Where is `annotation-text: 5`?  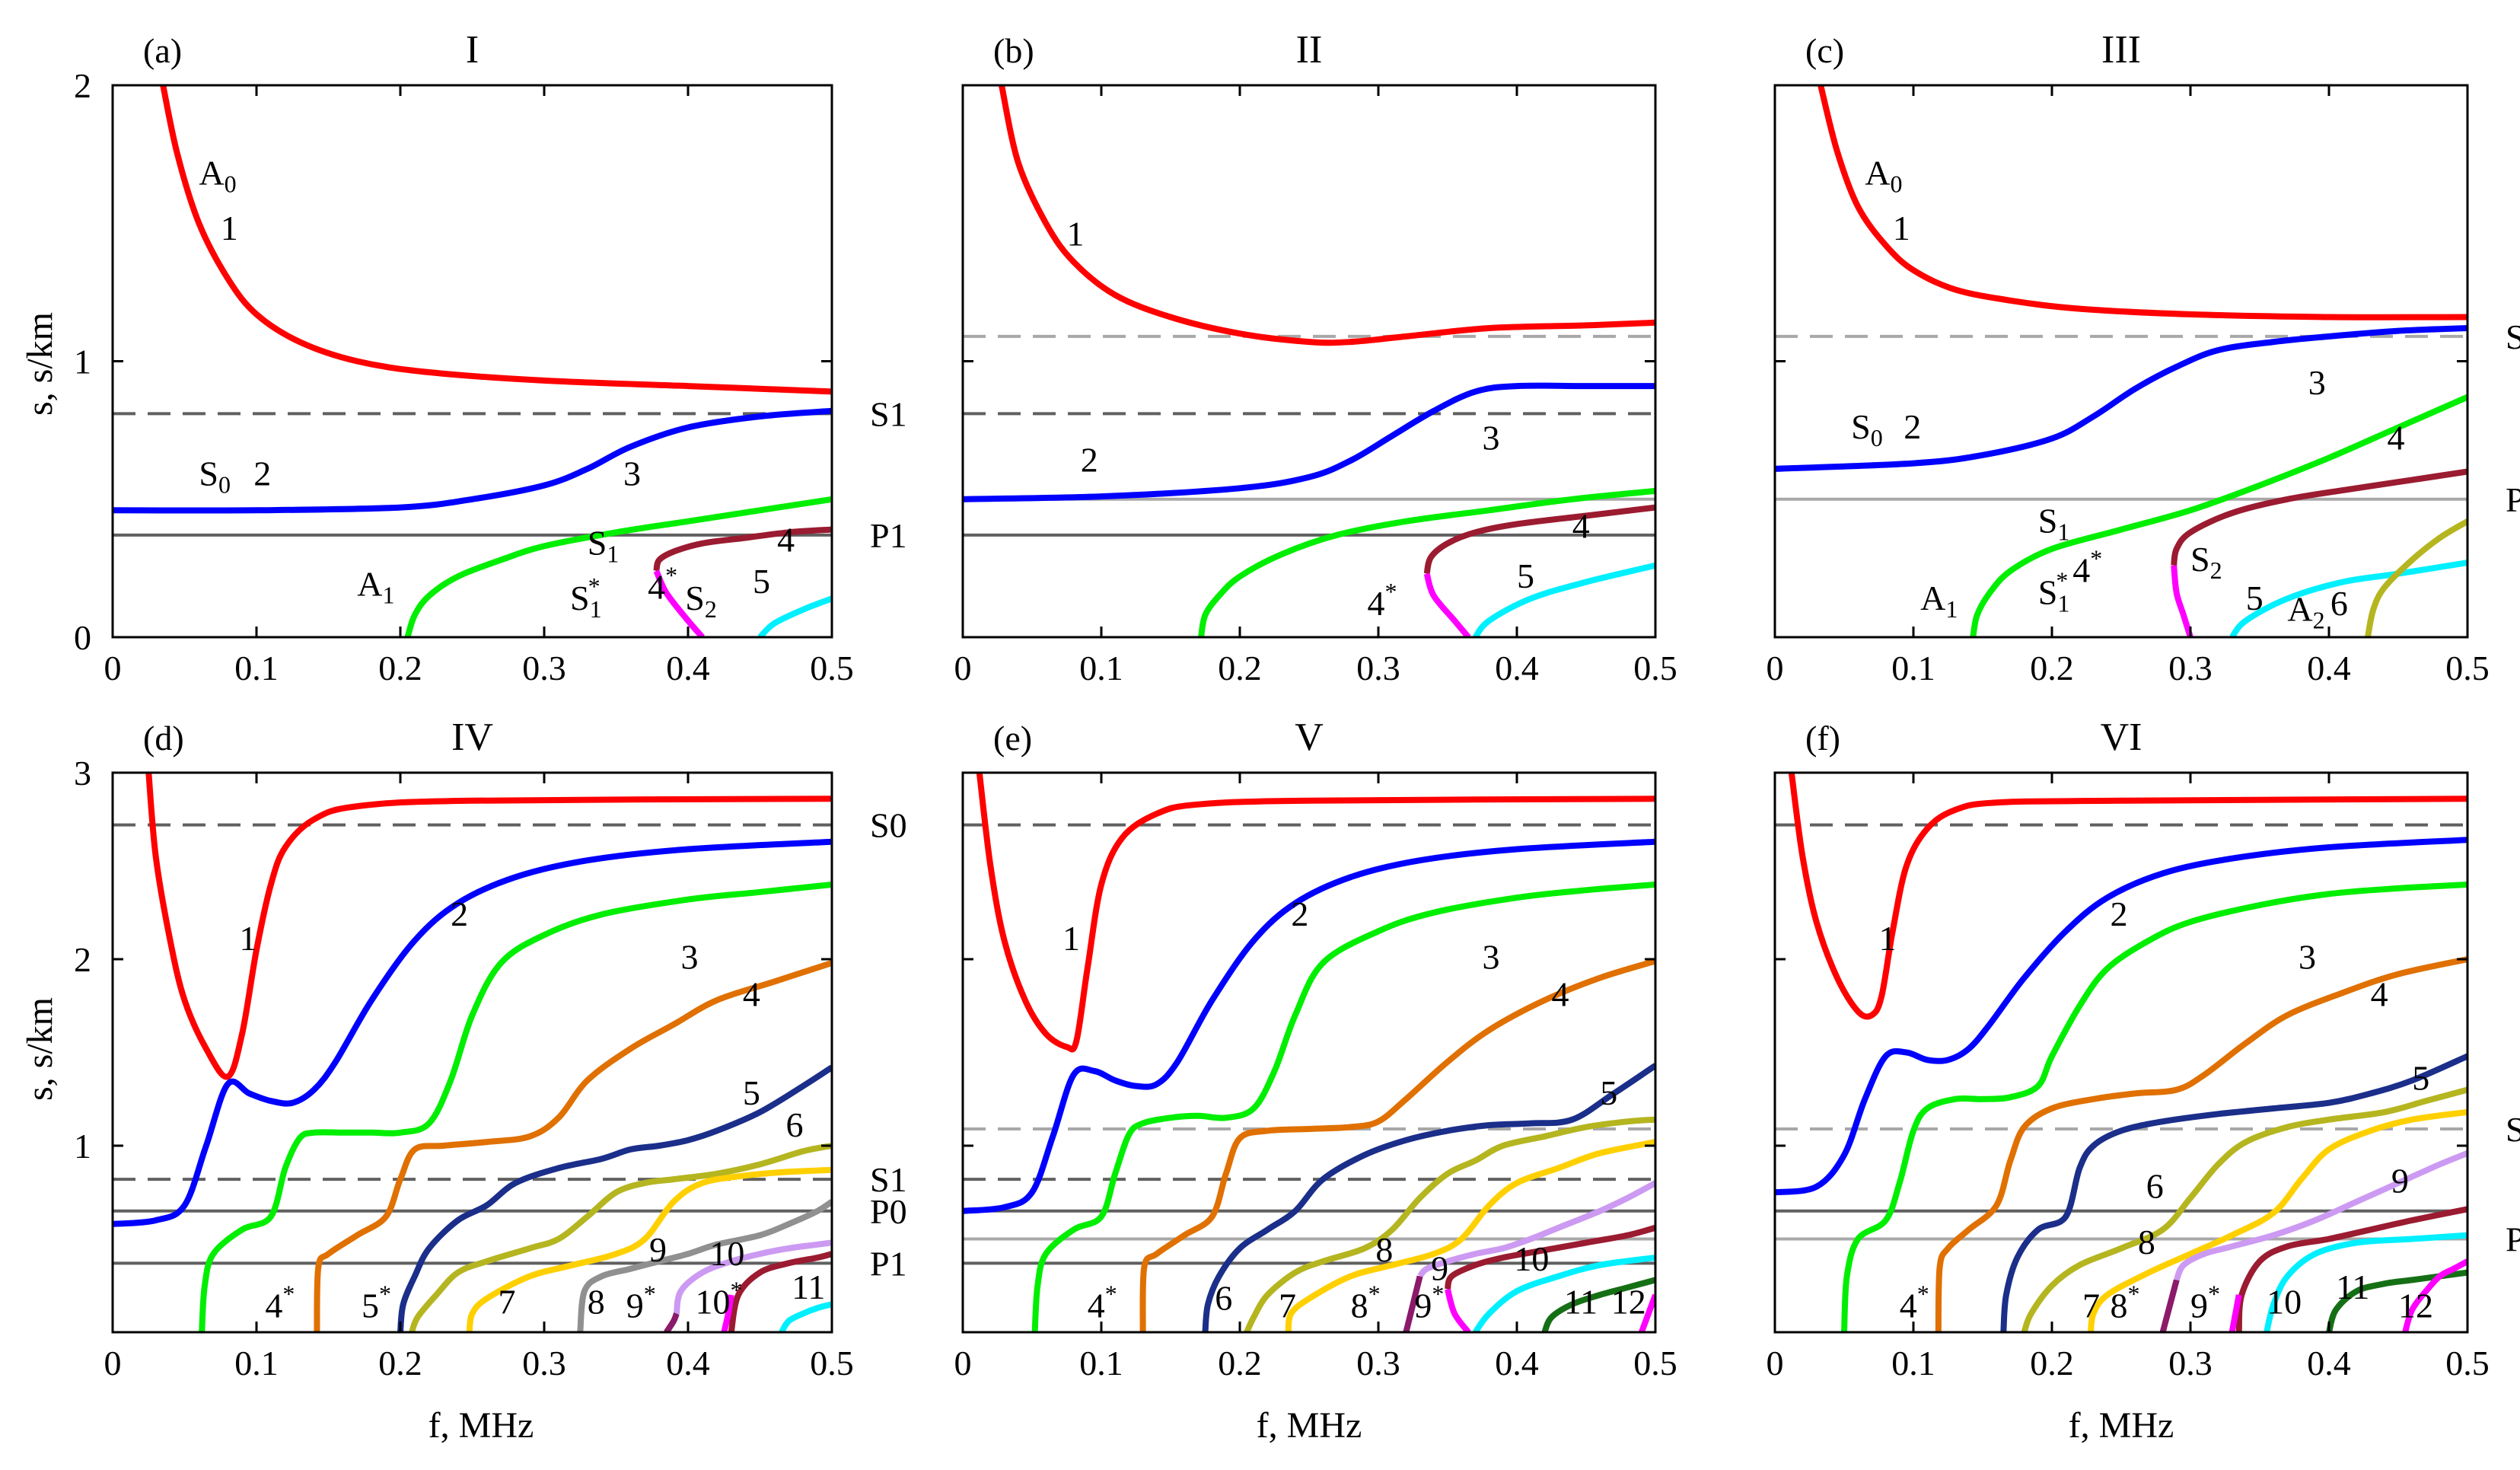
annotation-text: 5 is located at coordinates (761, 582).